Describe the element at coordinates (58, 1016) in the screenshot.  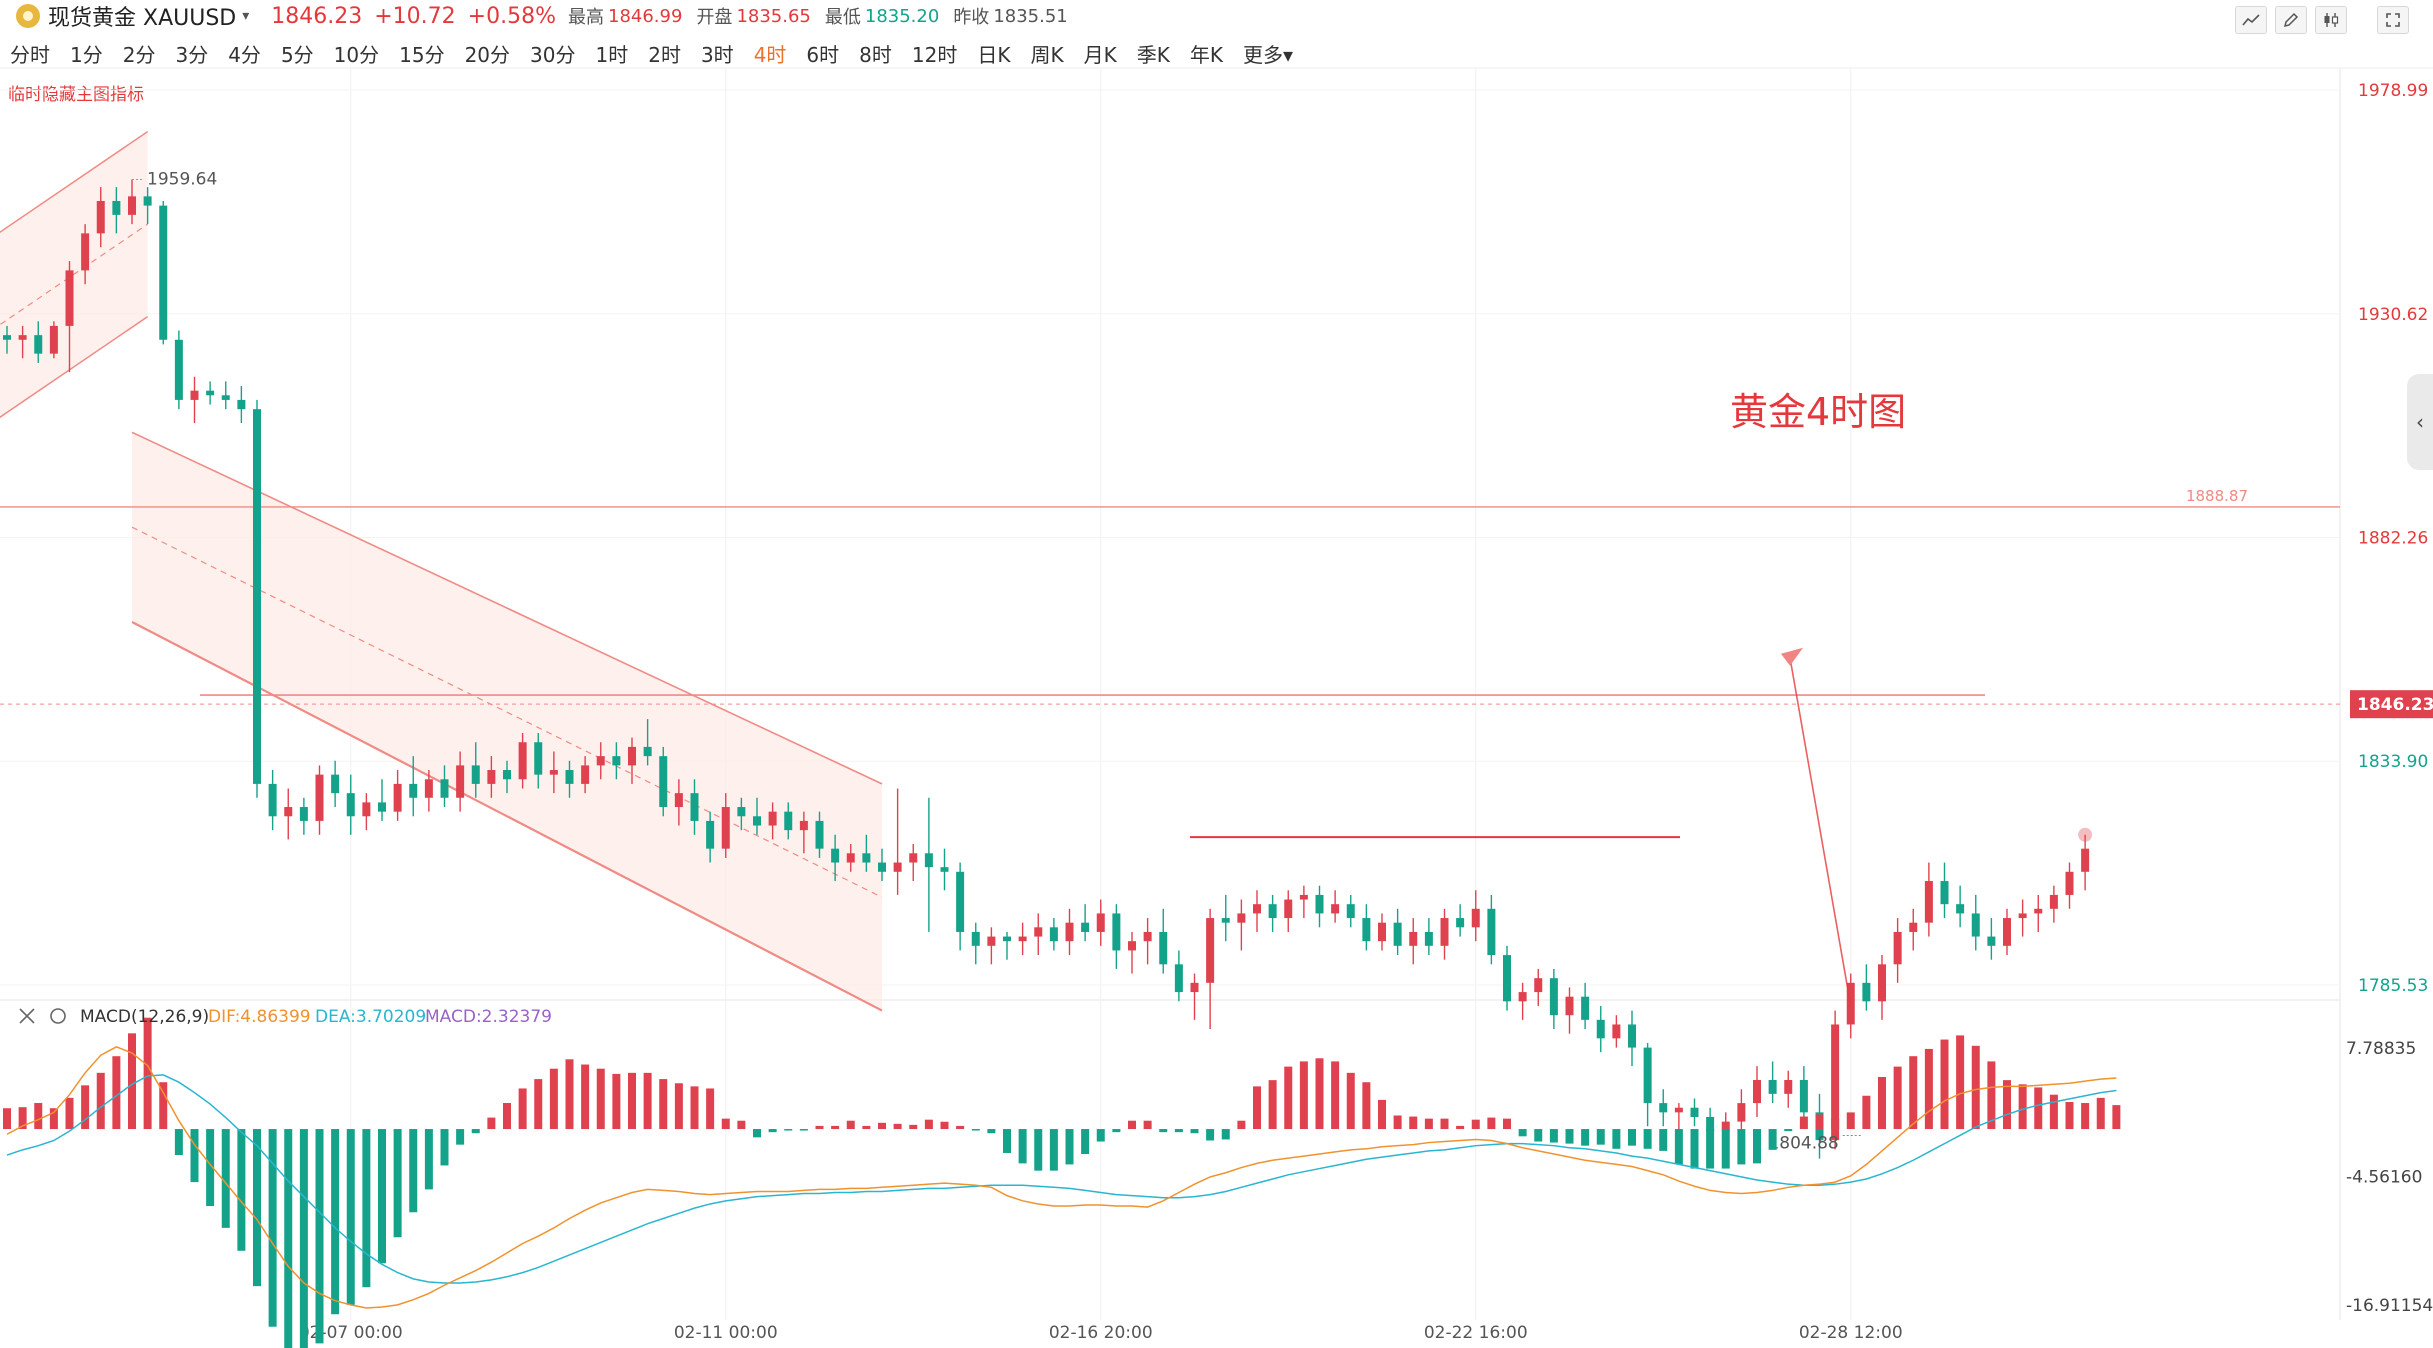
I see `indicator-settings-icon` at that location.